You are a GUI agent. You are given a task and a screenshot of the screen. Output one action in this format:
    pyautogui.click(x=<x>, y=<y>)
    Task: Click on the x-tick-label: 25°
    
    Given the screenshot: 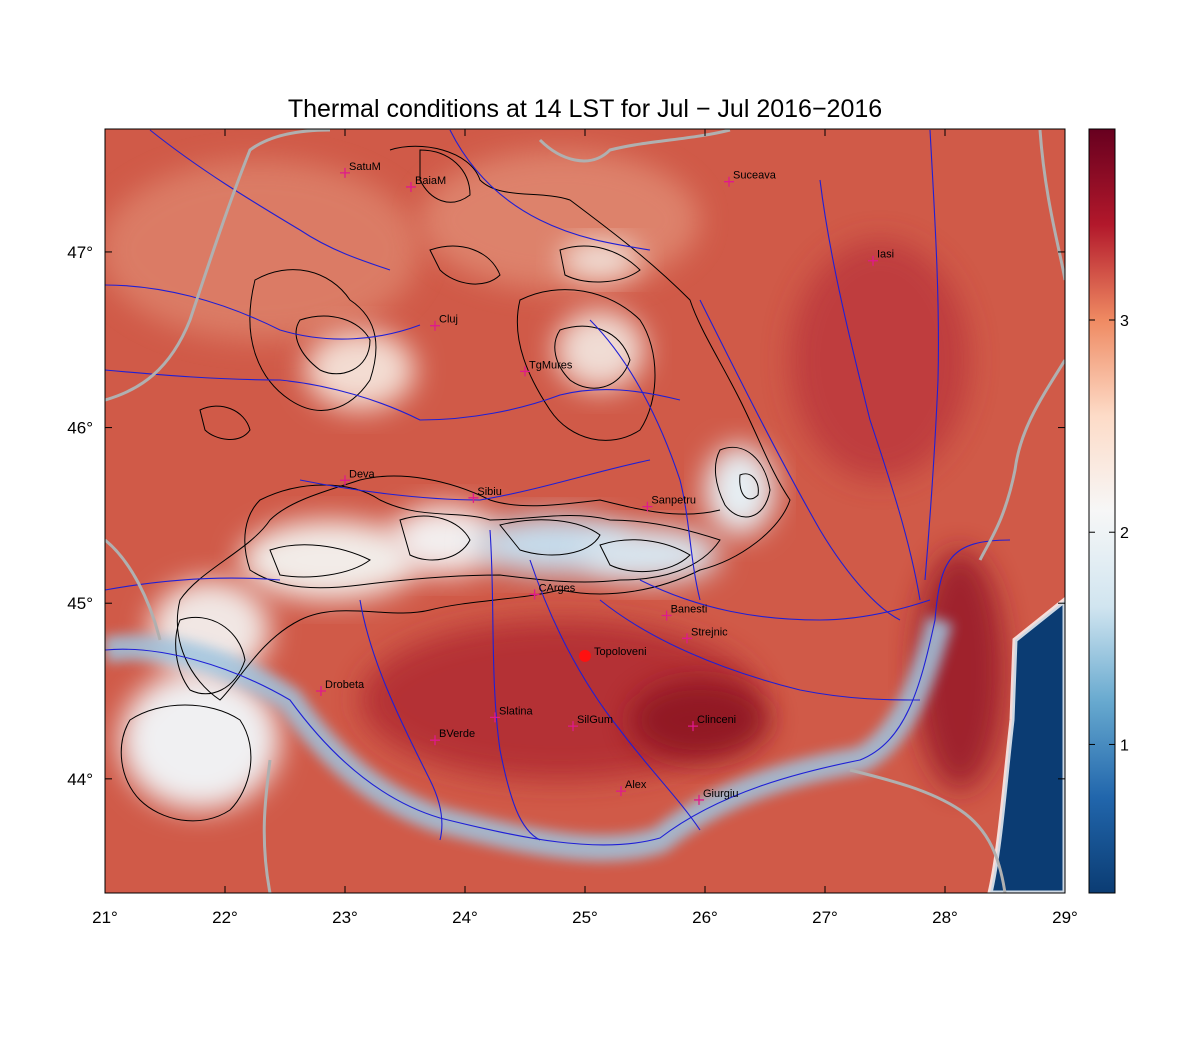 What is the action you would take?
    pyautogui.click(x=585, y=917)
    